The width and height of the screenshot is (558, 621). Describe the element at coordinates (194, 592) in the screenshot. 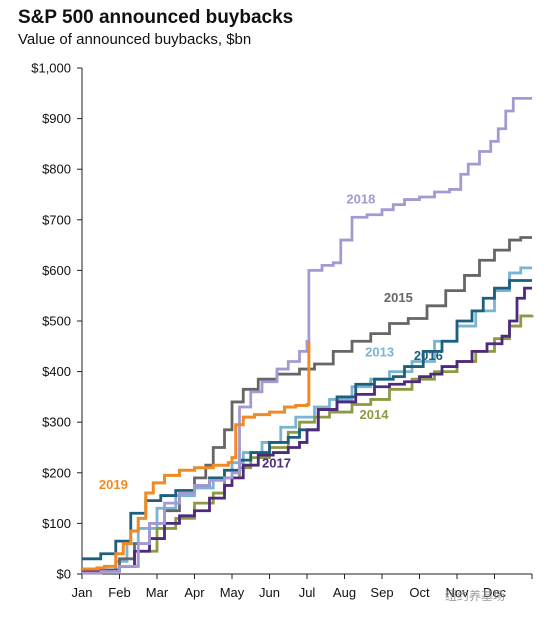

I see `x-tick-label: Apr` at that location.